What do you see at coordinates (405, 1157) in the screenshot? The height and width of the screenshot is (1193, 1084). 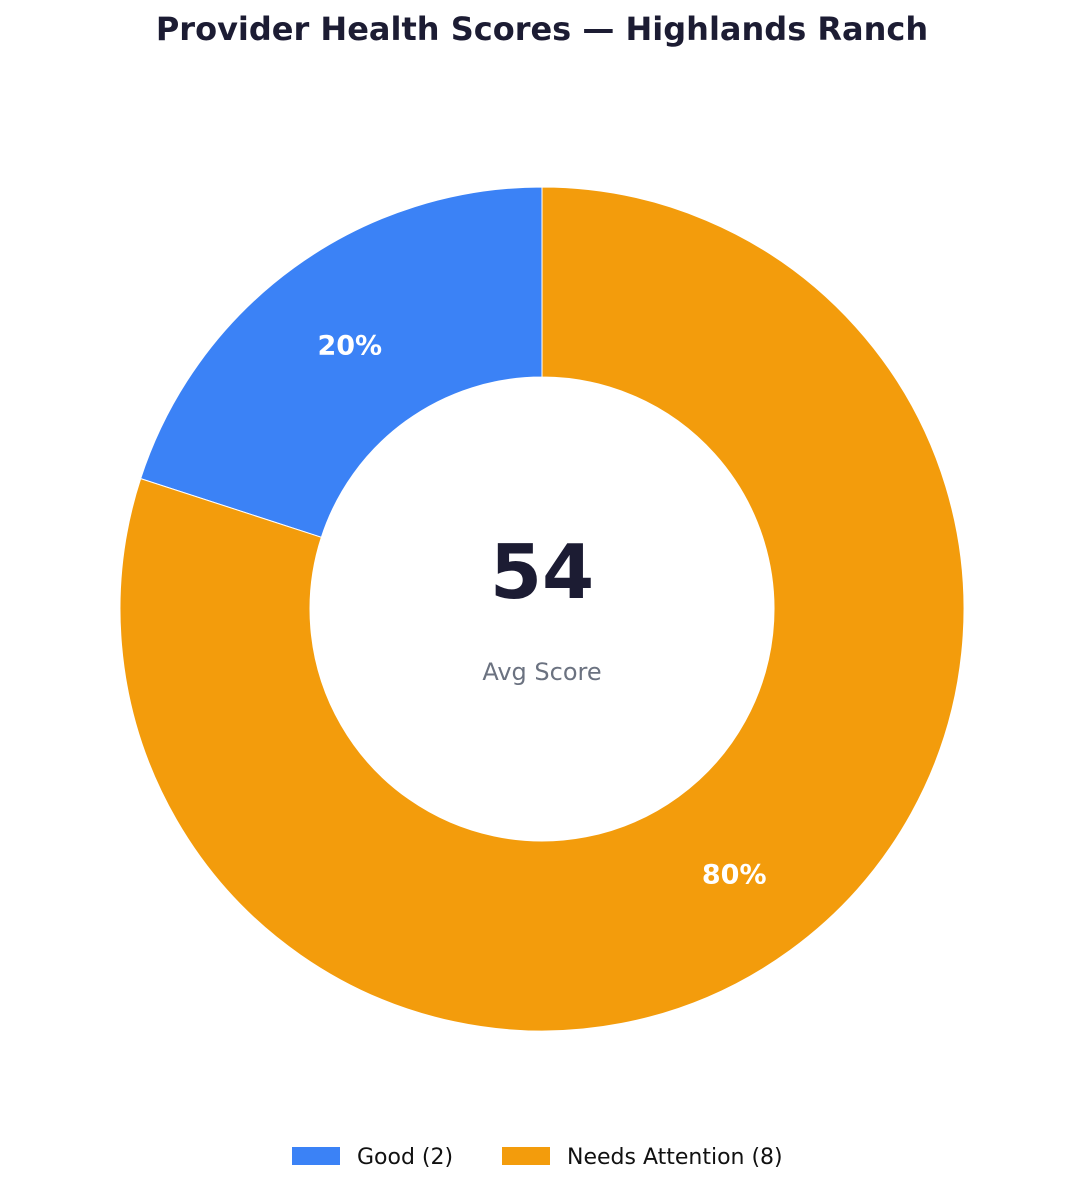 I see `legend-label-good: Good (2)` at bounding box center [405, 1157].